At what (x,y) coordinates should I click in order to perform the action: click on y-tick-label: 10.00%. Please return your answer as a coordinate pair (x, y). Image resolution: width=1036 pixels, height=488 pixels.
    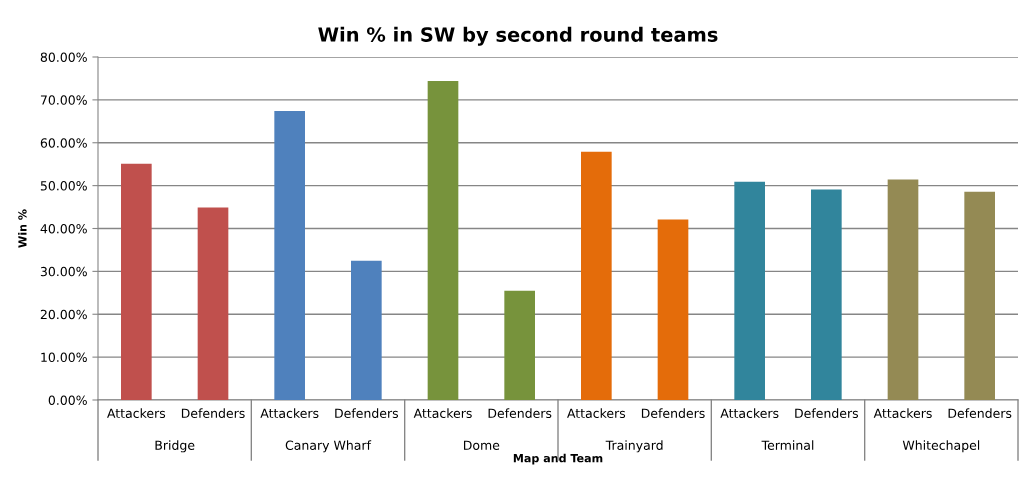
    Looking at the image, I should click on (64, 357).